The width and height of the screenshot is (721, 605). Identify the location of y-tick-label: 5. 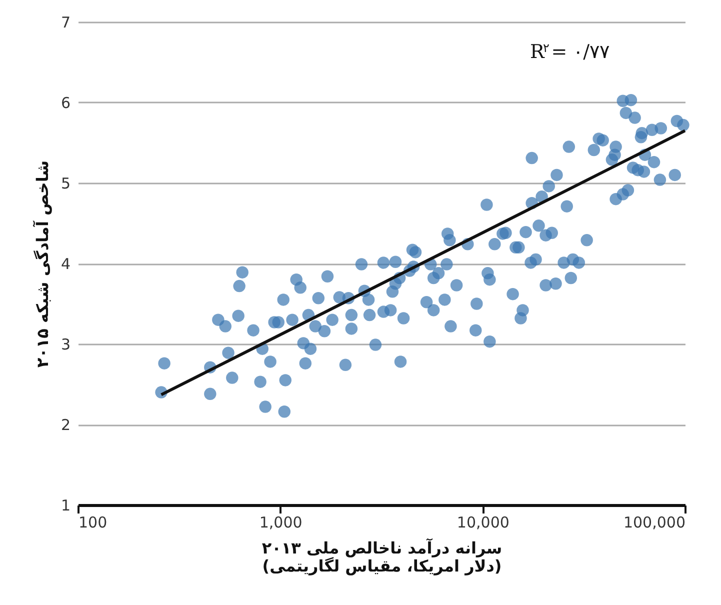
(65, 183).